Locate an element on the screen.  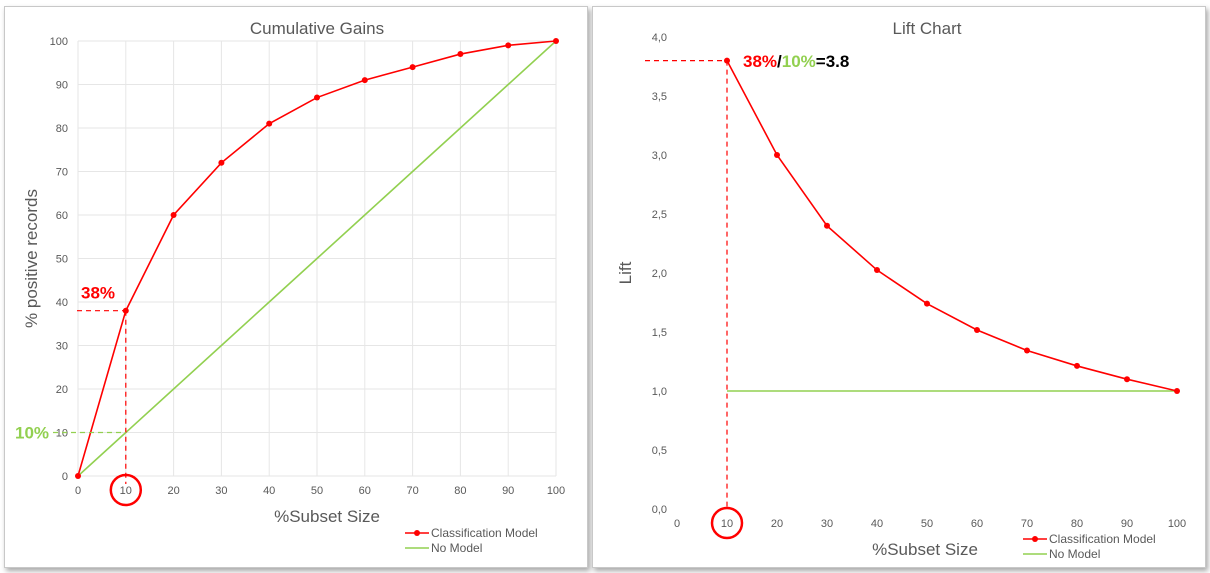
y-axis-label: Lift is located at coordinates (625, 272).